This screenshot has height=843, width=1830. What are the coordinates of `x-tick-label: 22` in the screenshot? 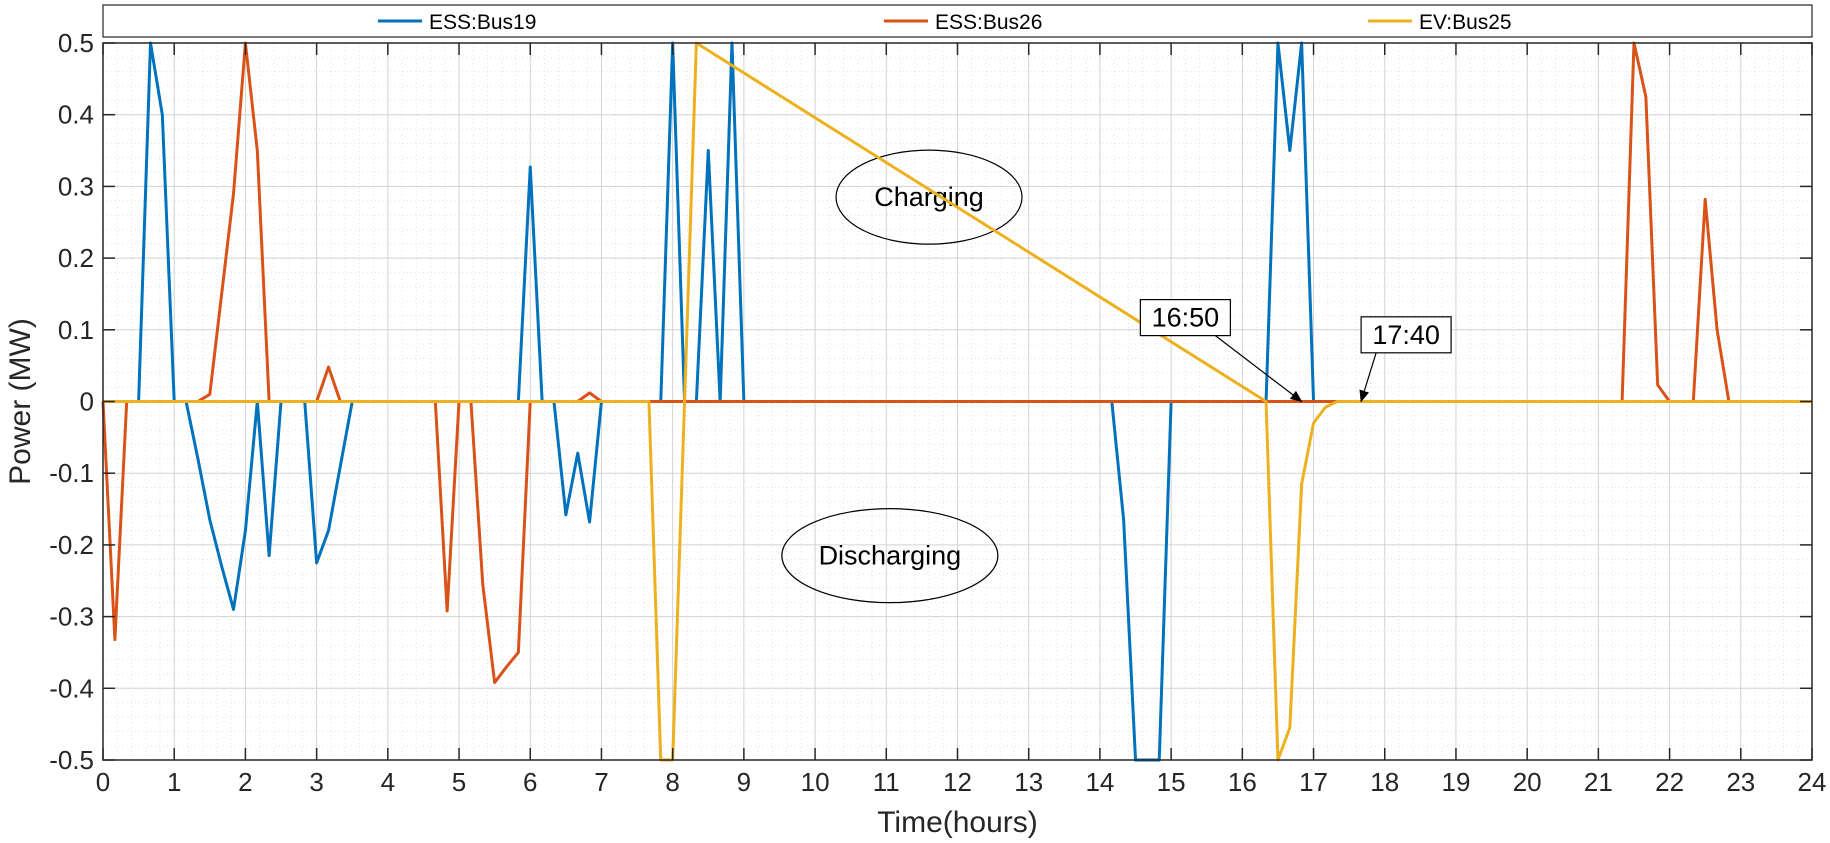 It's located at (1669, 782).